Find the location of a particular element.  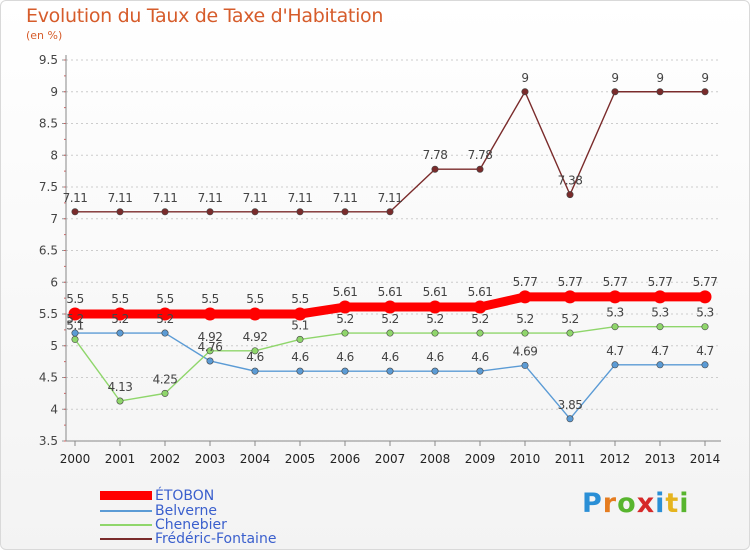

y-tick-label: 3.5 is located at coordinates (48, 441).